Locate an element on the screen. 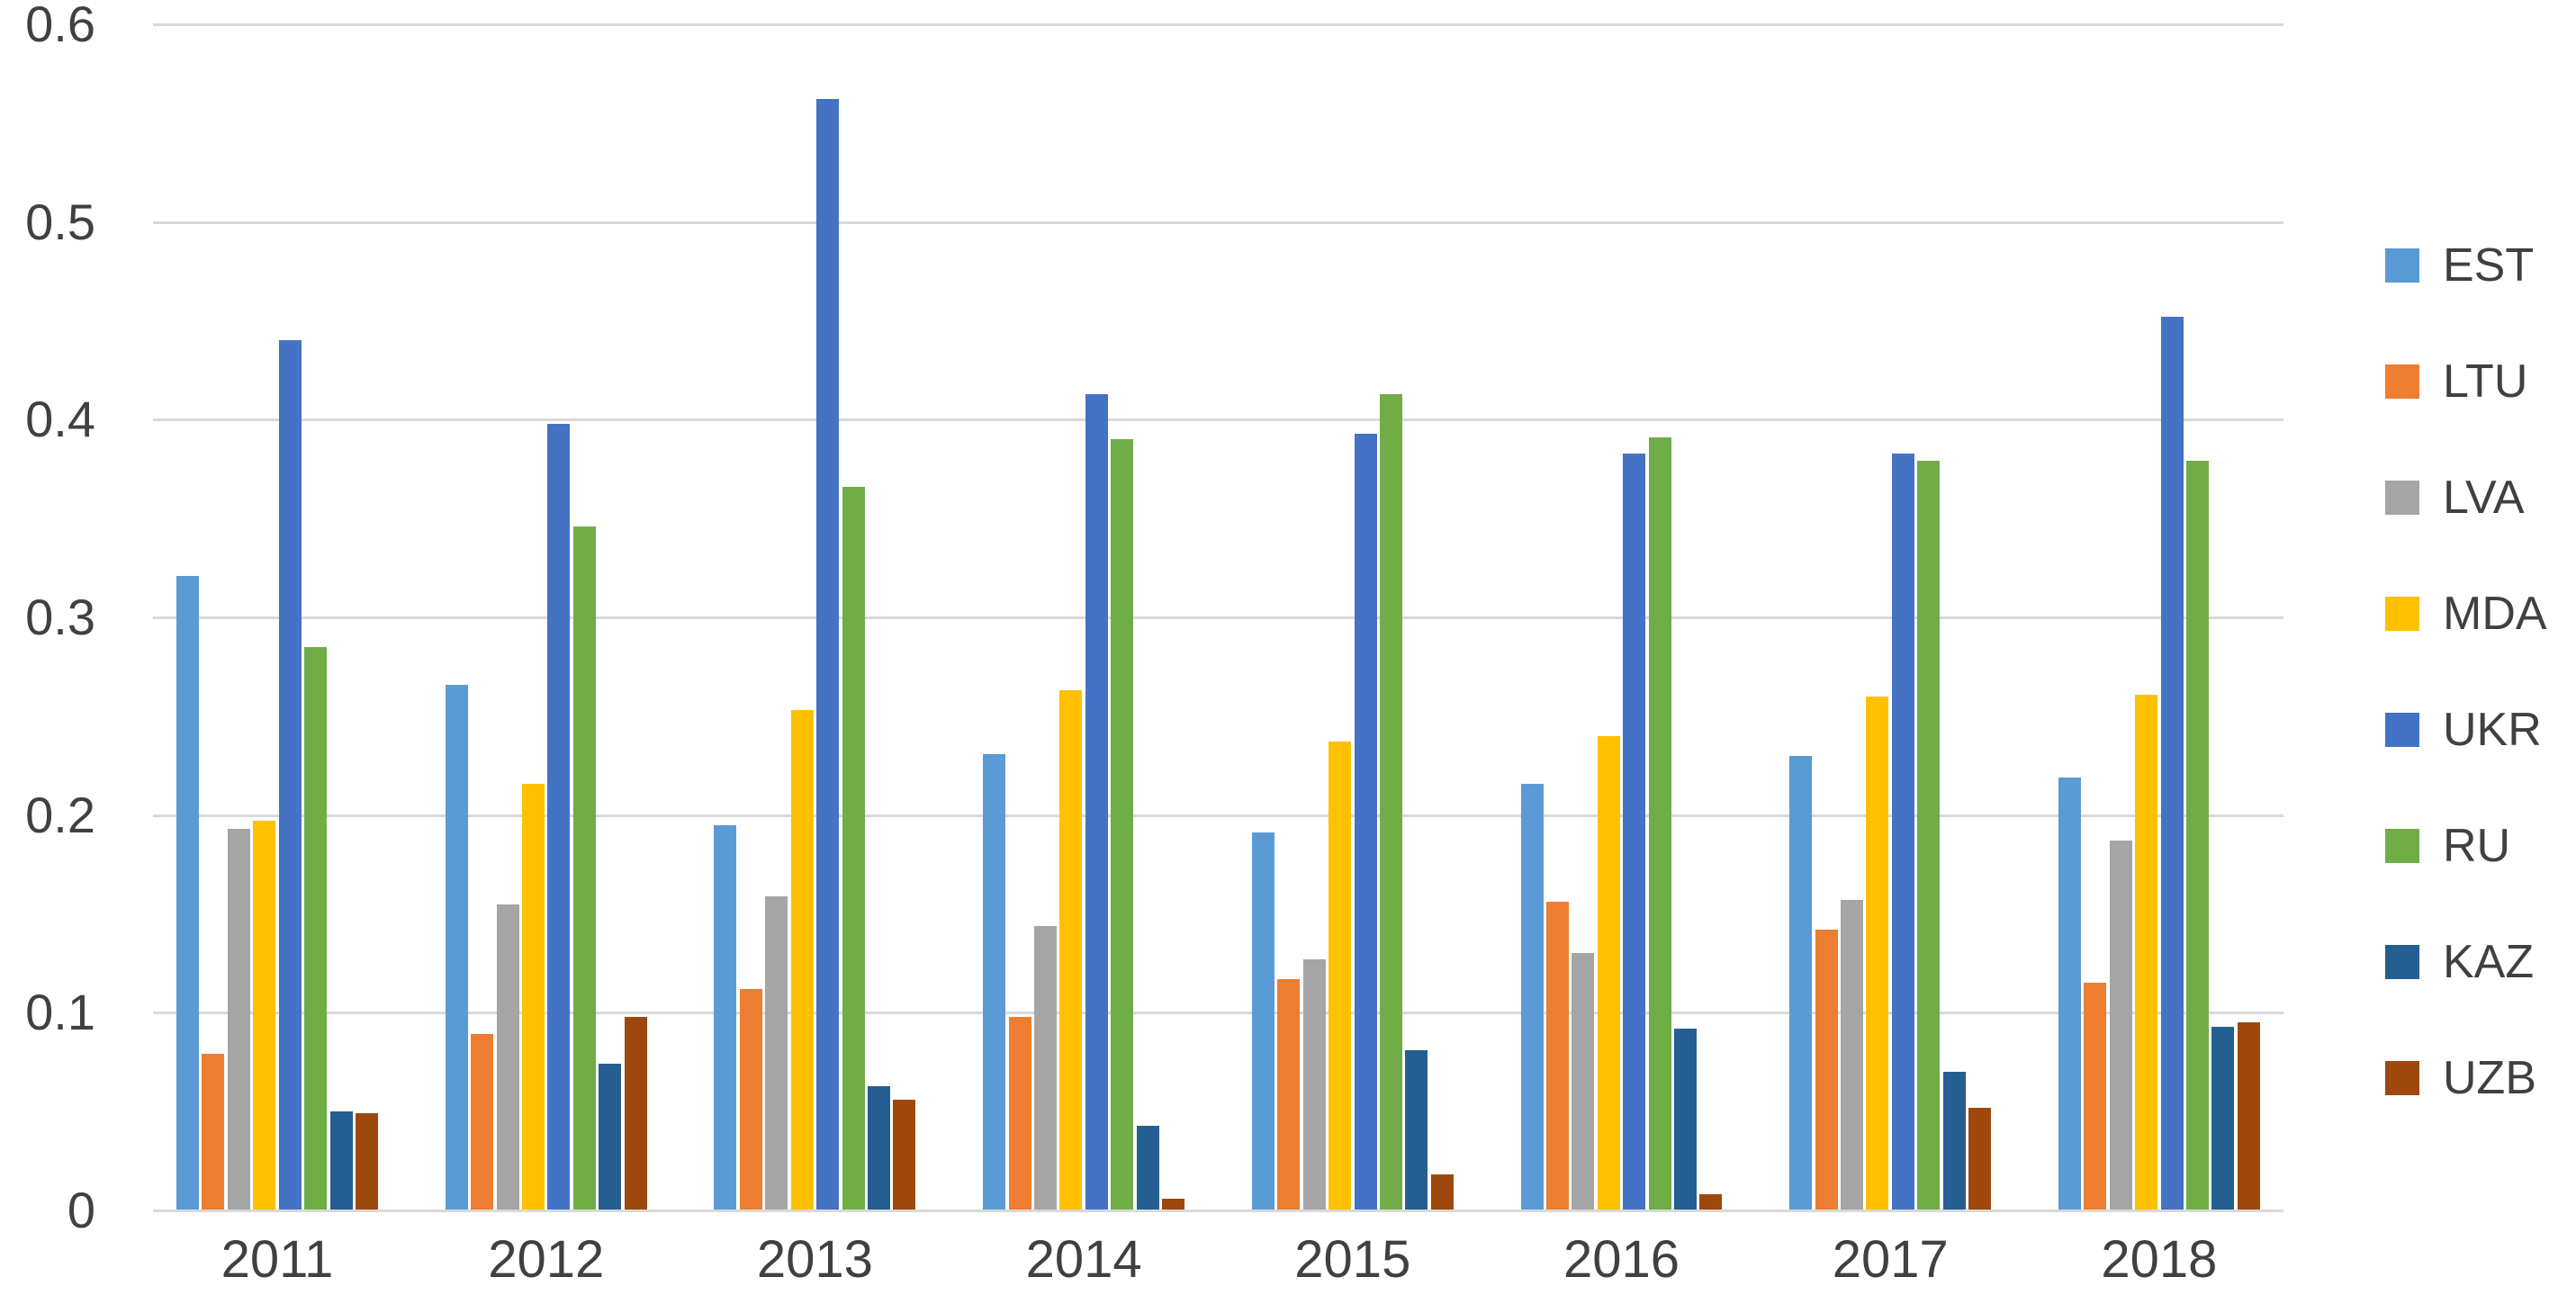  bar-2015-UKR is located at coordinates (1365, 822).